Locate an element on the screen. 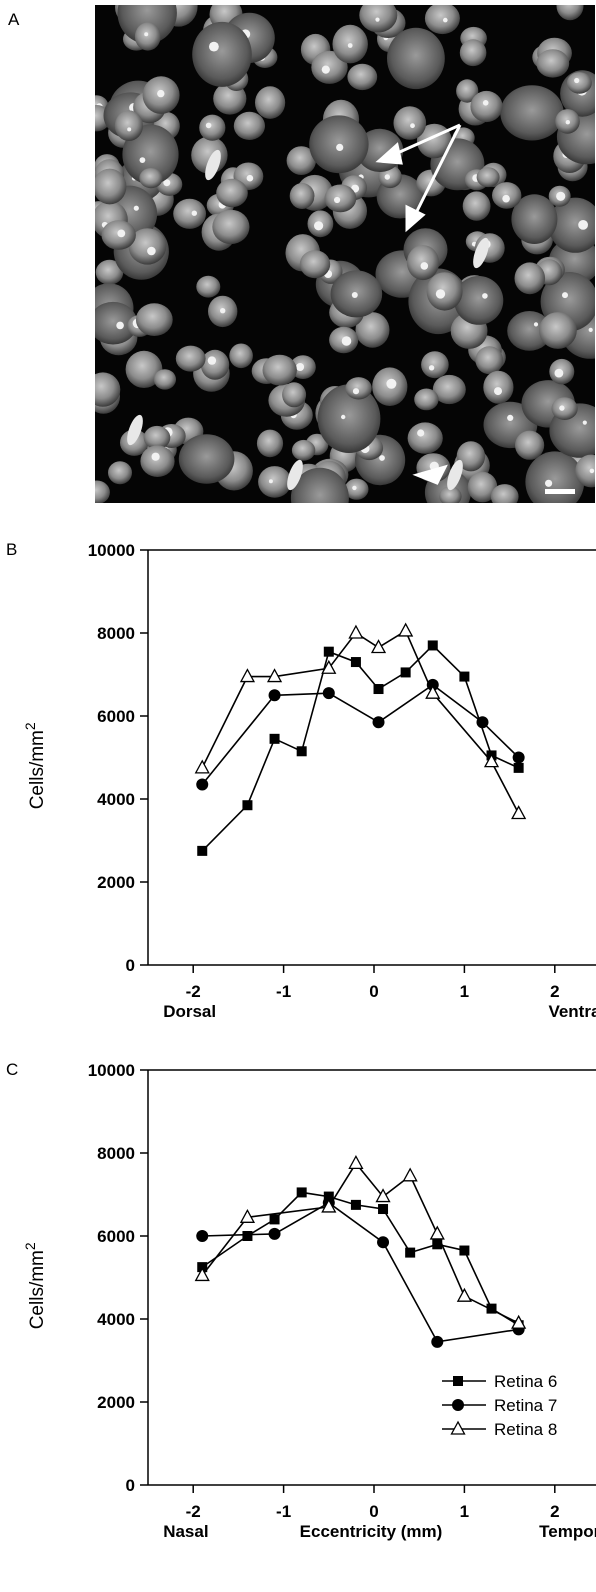 Image resolution: width=596 pixels, height=1592 pixels. legend-label: Retina 7 is located at coordinates (525, 1405).